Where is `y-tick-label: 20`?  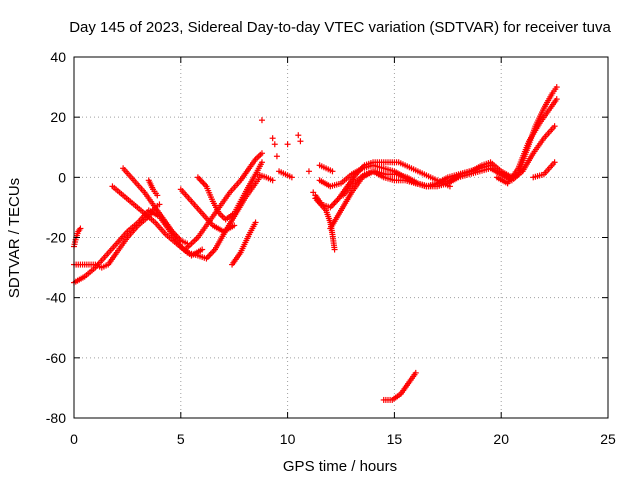 y-tick-label: 20 is located at coordinates (58, 117).